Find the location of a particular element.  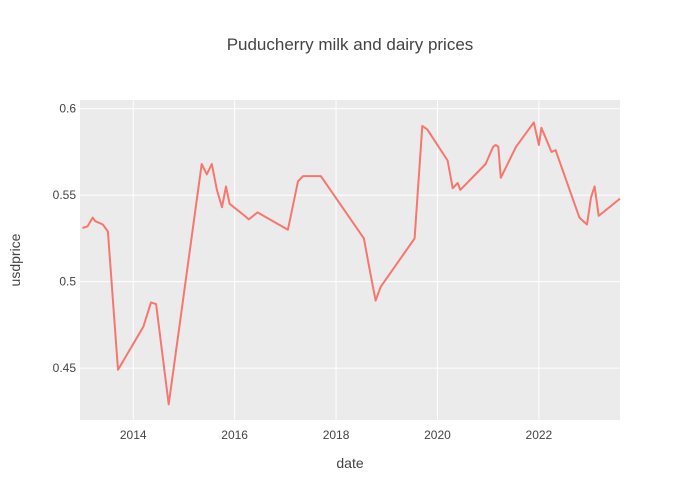

y-axis-title: usdprice is located at coordinates (15, 259).